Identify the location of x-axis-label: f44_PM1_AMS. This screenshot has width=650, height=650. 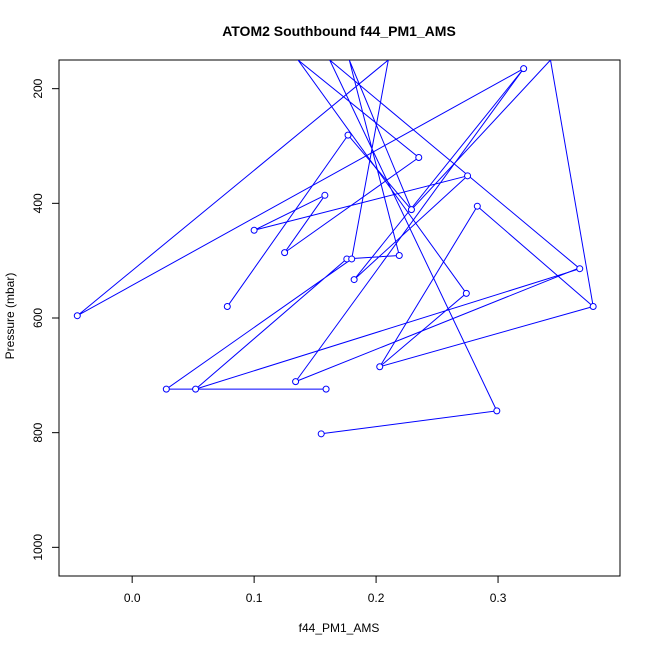
(339, 628).